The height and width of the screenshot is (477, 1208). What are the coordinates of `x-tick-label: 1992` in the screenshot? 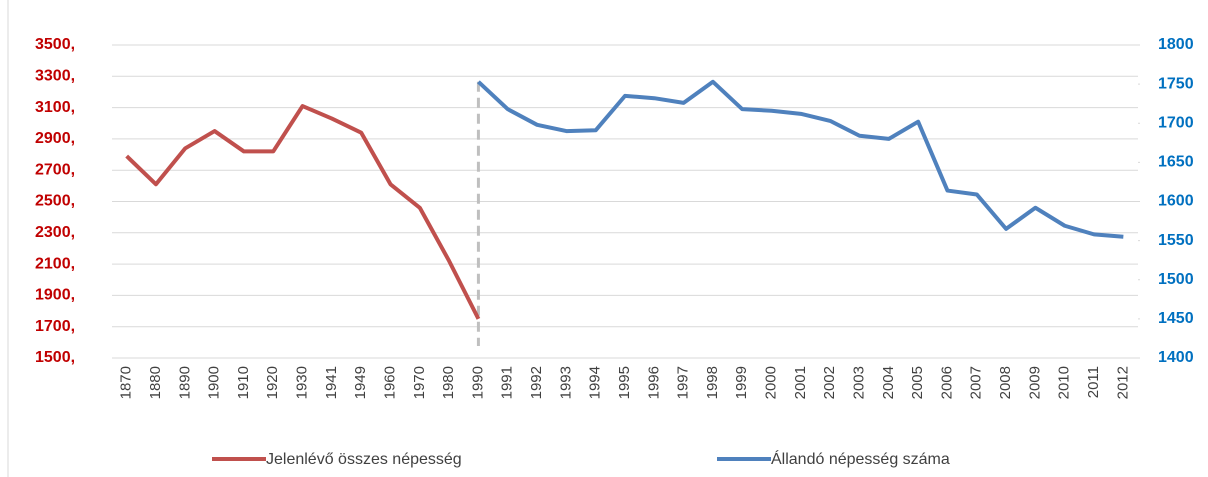 It's located at (536, 382).